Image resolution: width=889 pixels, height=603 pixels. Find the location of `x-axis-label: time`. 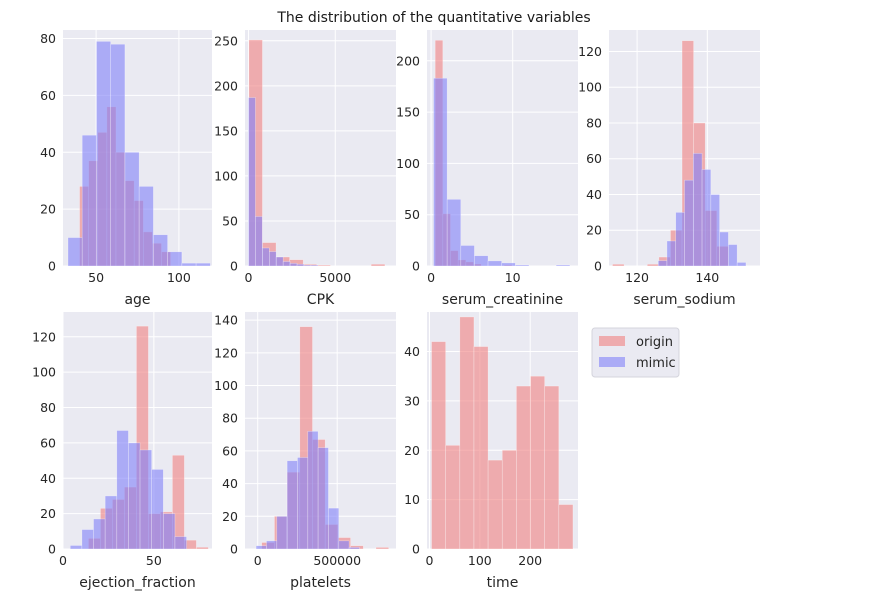

x-axis-label: time is located at coordinates (503, 583).